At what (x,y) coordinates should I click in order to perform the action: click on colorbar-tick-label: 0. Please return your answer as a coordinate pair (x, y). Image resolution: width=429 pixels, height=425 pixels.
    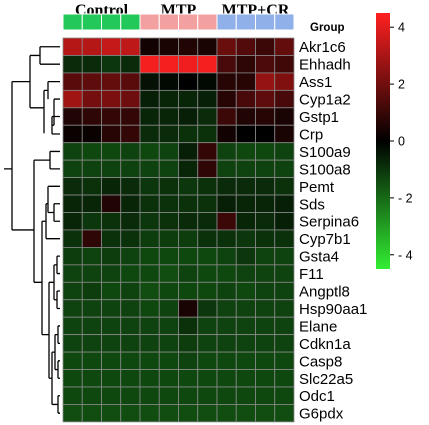
    Looking at the image, I should click on (401, 142).